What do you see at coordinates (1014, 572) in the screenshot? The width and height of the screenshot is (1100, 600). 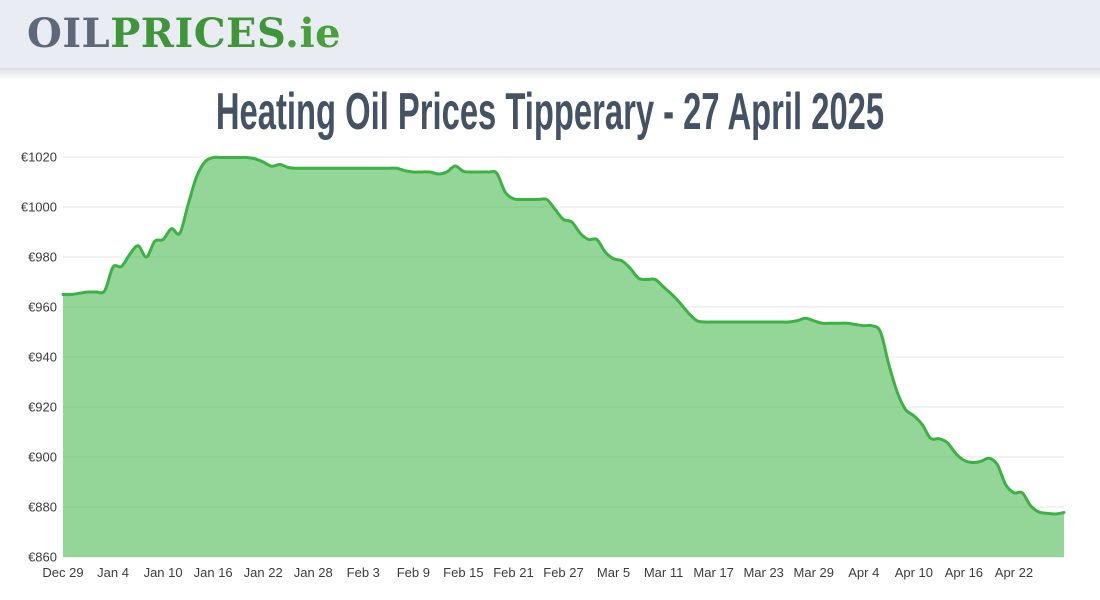 I see `x-axis-tick-label: Apr 22` at bounding box center [1014, 572].